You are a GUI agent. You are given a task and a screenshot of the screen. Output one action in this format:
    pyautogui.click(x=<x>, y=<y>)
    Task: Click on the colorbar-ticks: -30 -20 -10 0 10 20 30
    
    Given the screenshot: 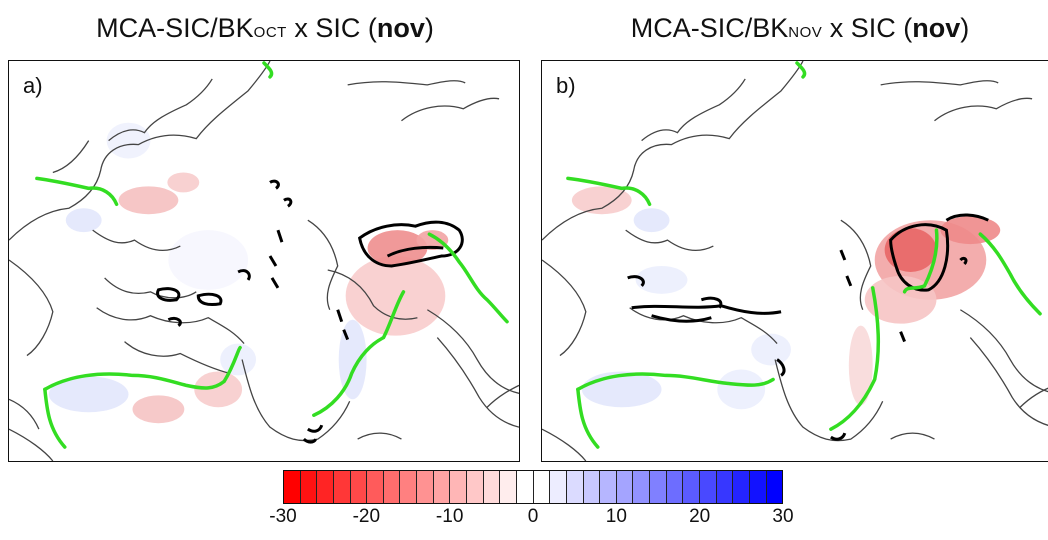 What is the action you would take?
    pyautogui.click(x=531, y=523)
    